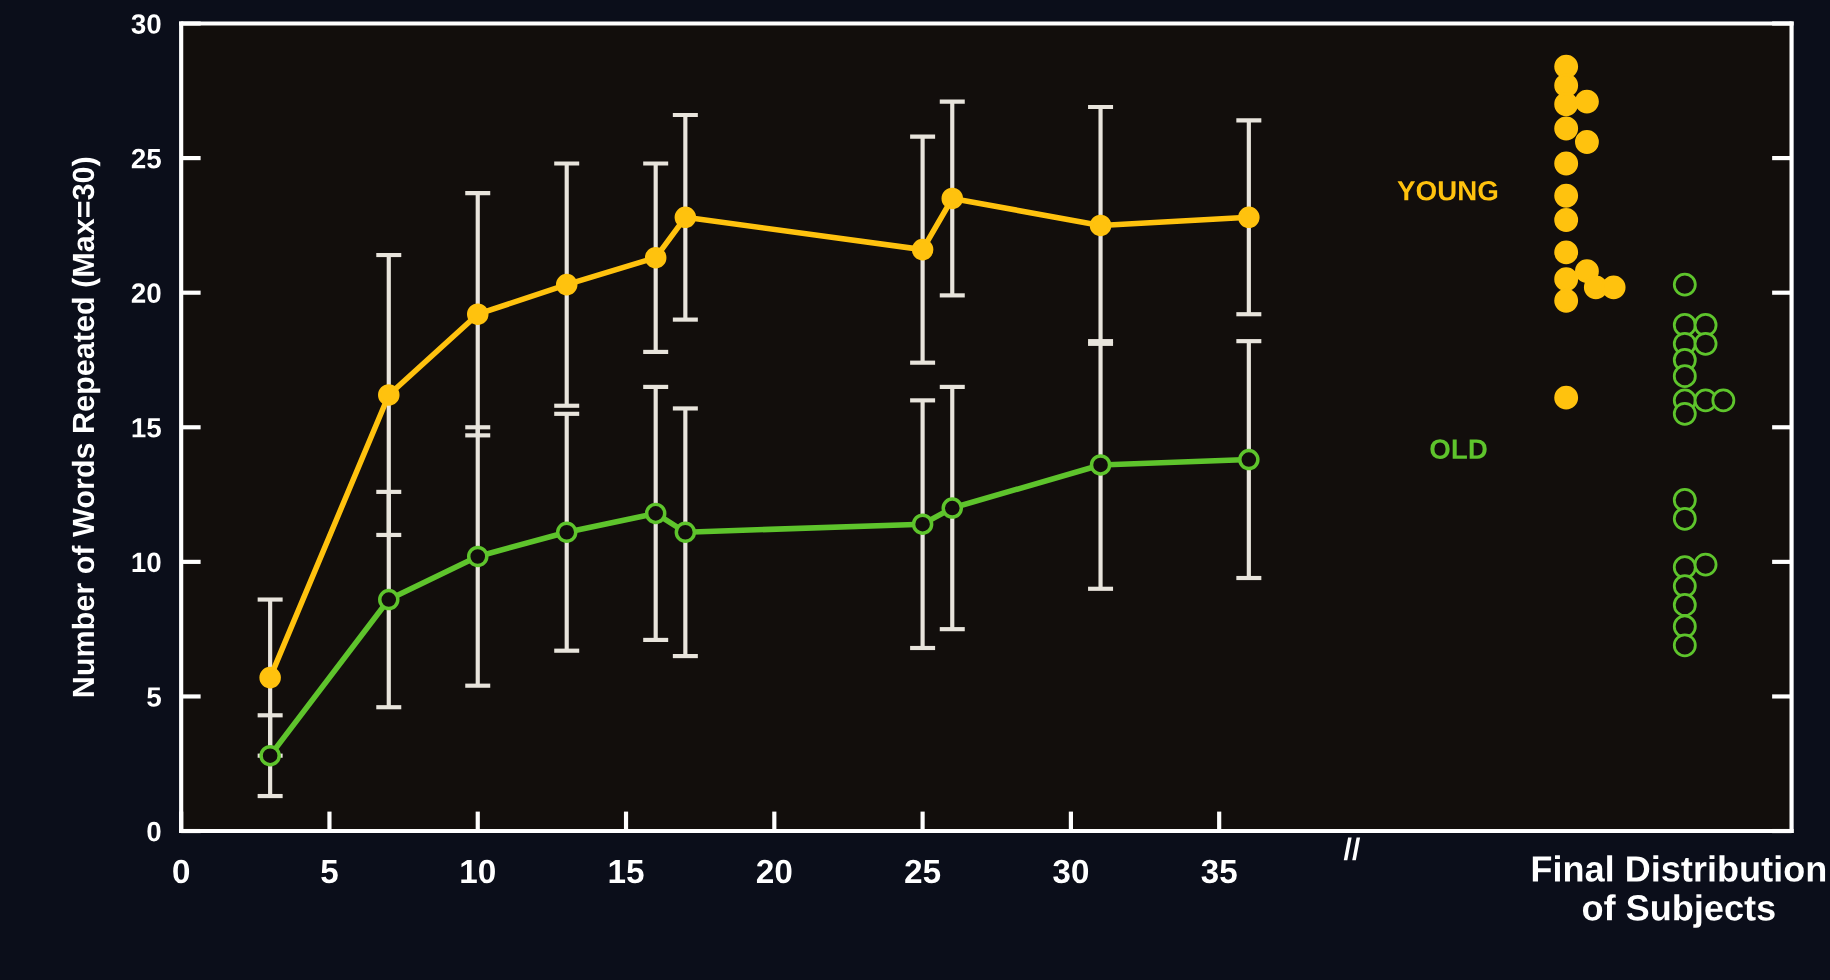  Describe the element at coordinates (1219, 871) in the screenshot. I see `x-tick-label: 35` at that location.